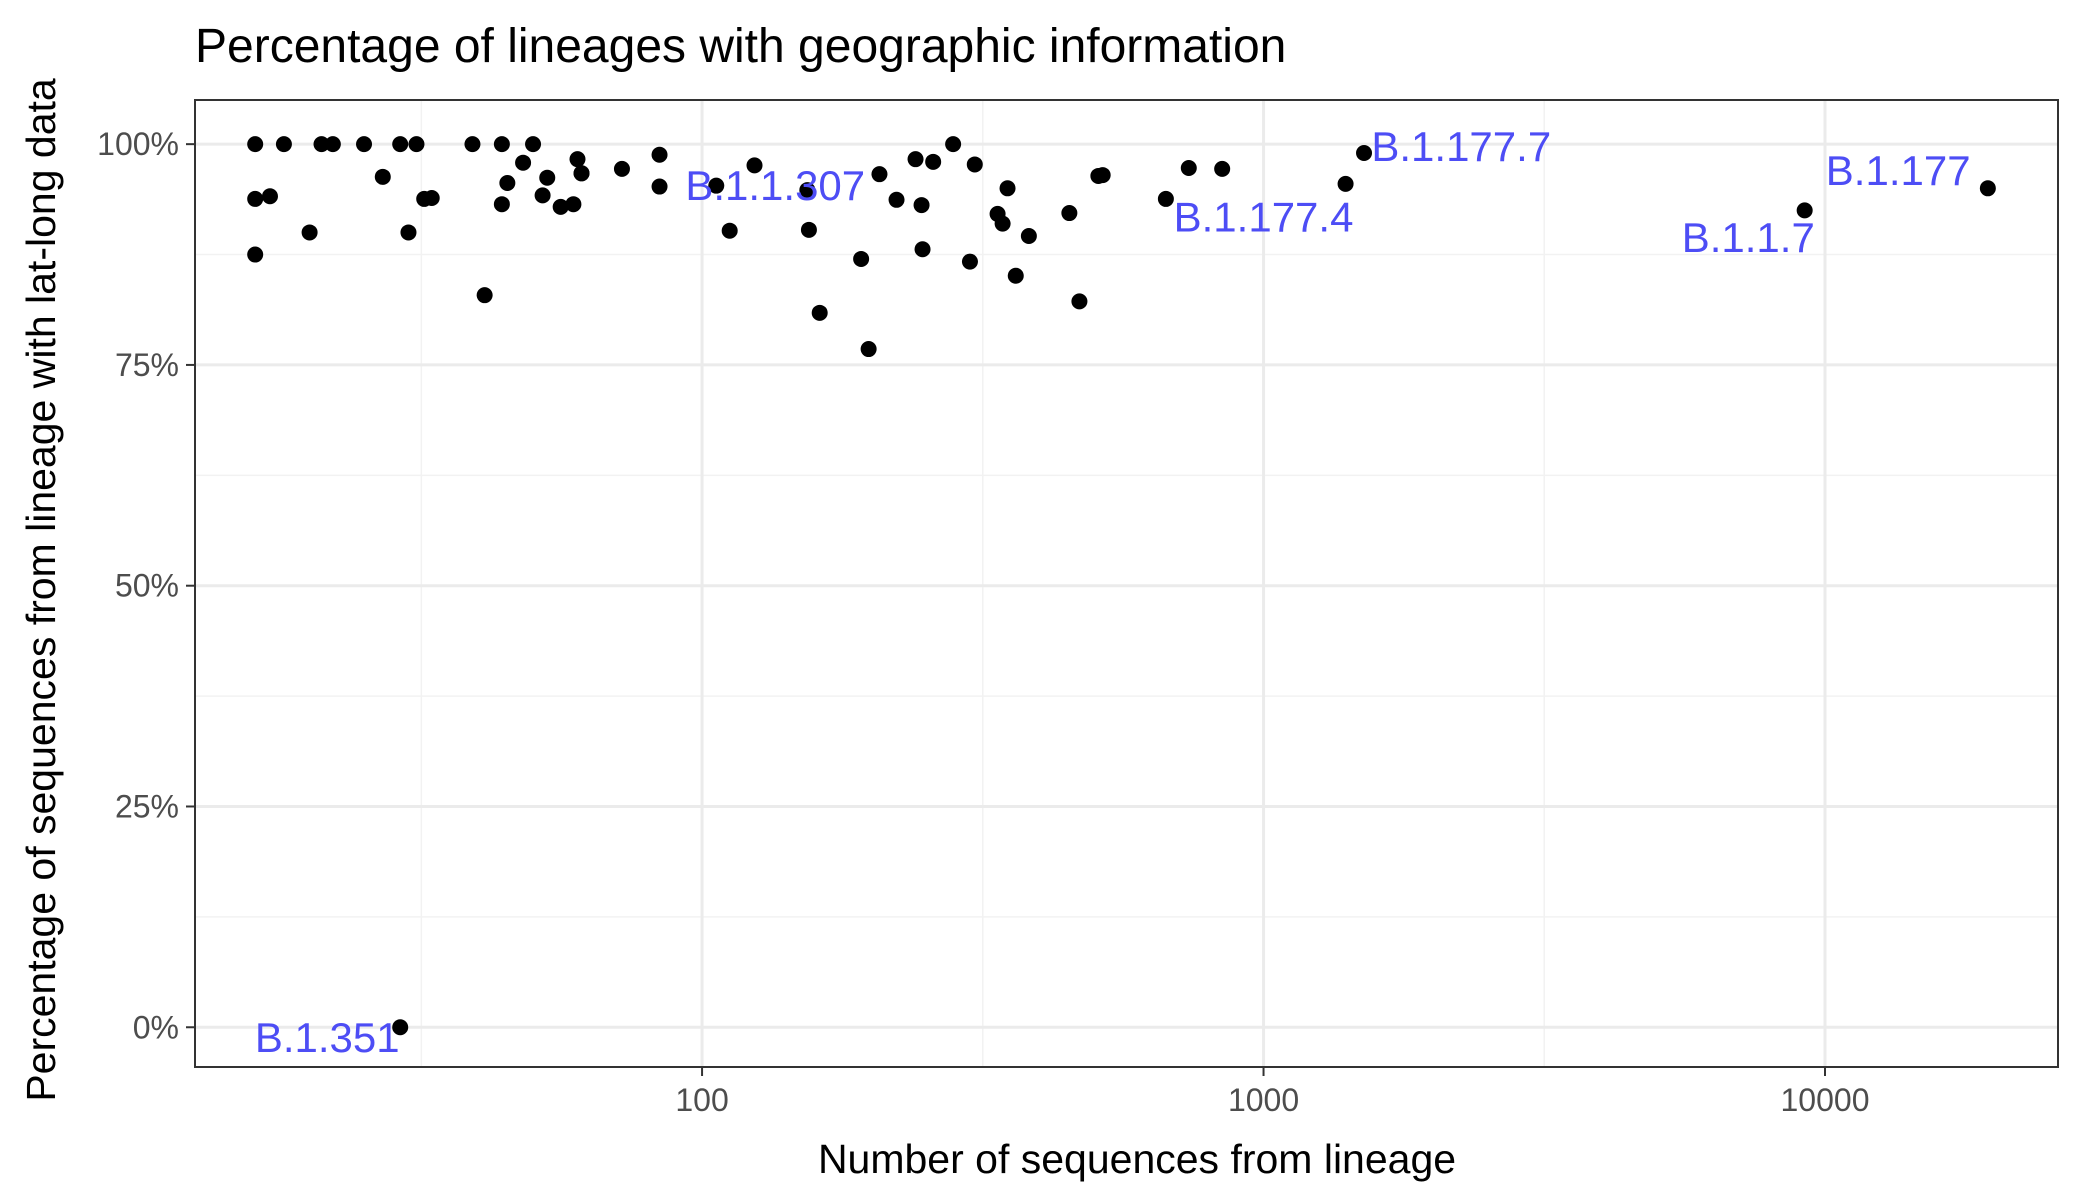 The height and width of the screenshot is (1200, 2100). What do you see at coordinates (156, 1027) in the screenshot?
I see `y-tick-label: 0%` at bounding box center [156, 1027].